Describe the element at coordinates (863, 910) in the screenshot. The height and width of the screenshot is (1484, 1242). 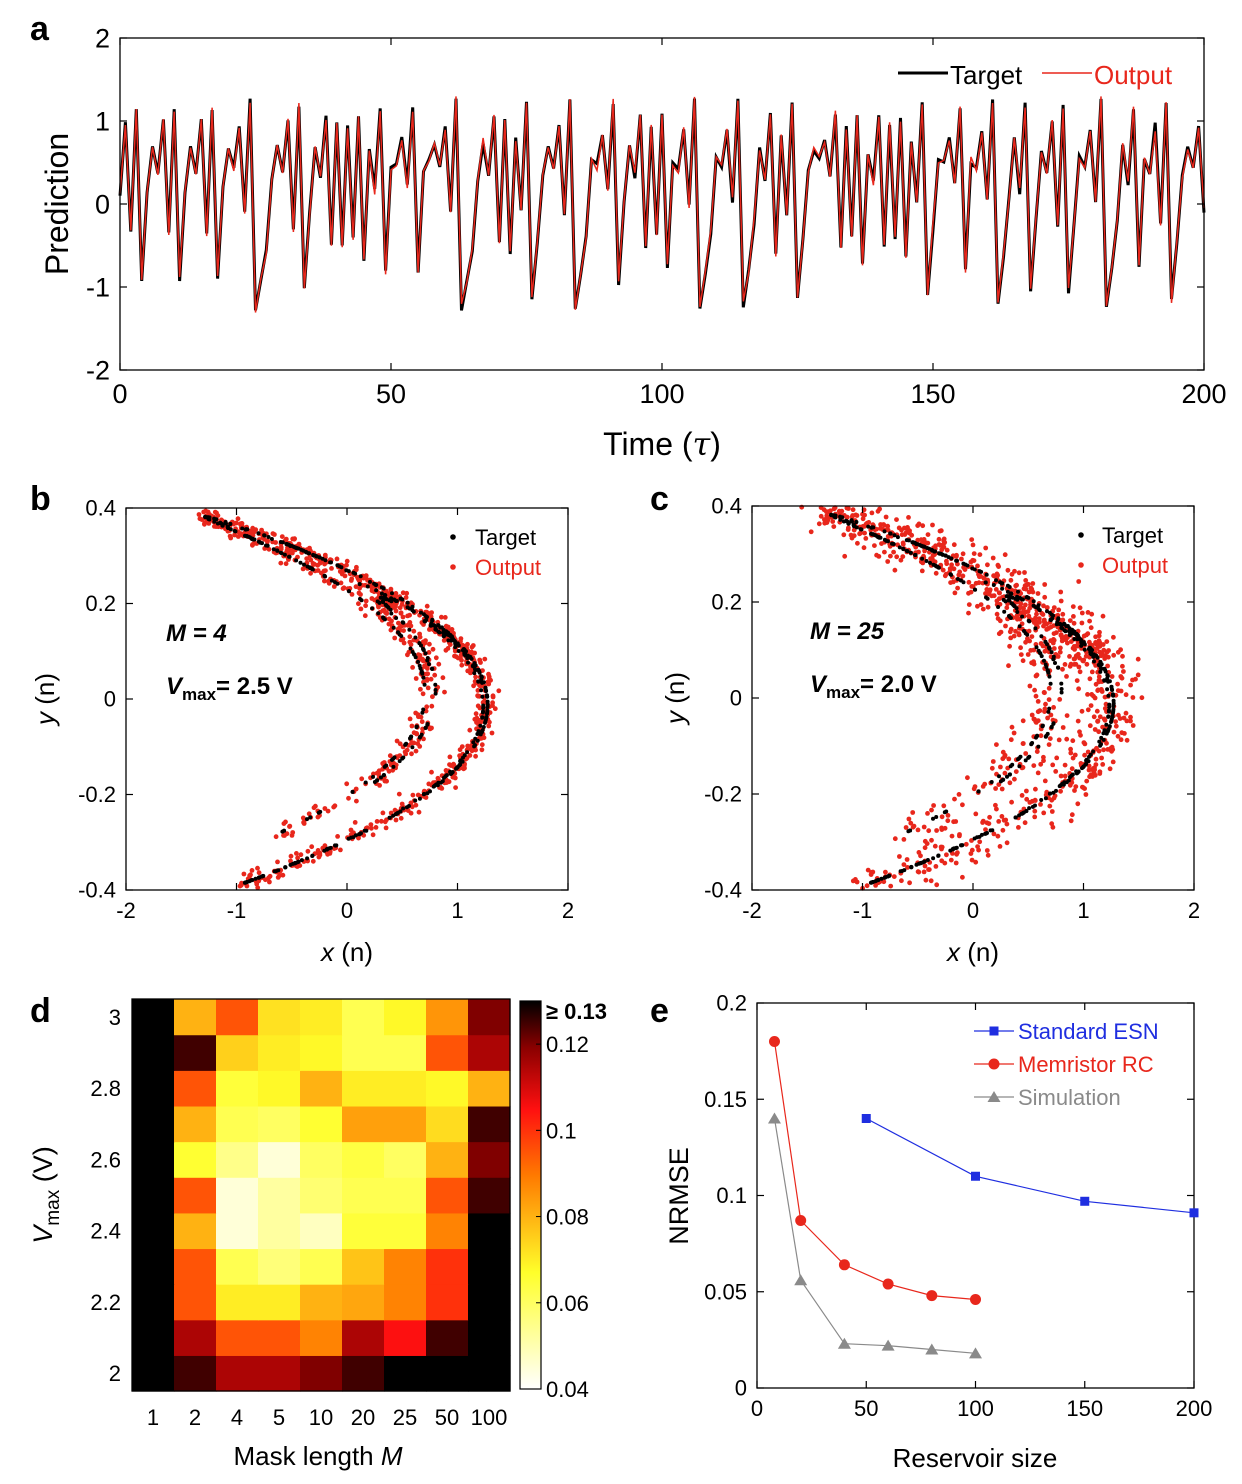
I see `panel-c-xtick-label-1: -1` at that location.